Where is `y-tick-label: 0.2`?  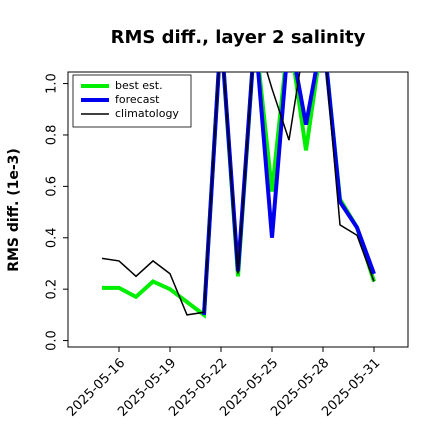 y-tick-label: 0.2 is located at coordinates (52, 289).